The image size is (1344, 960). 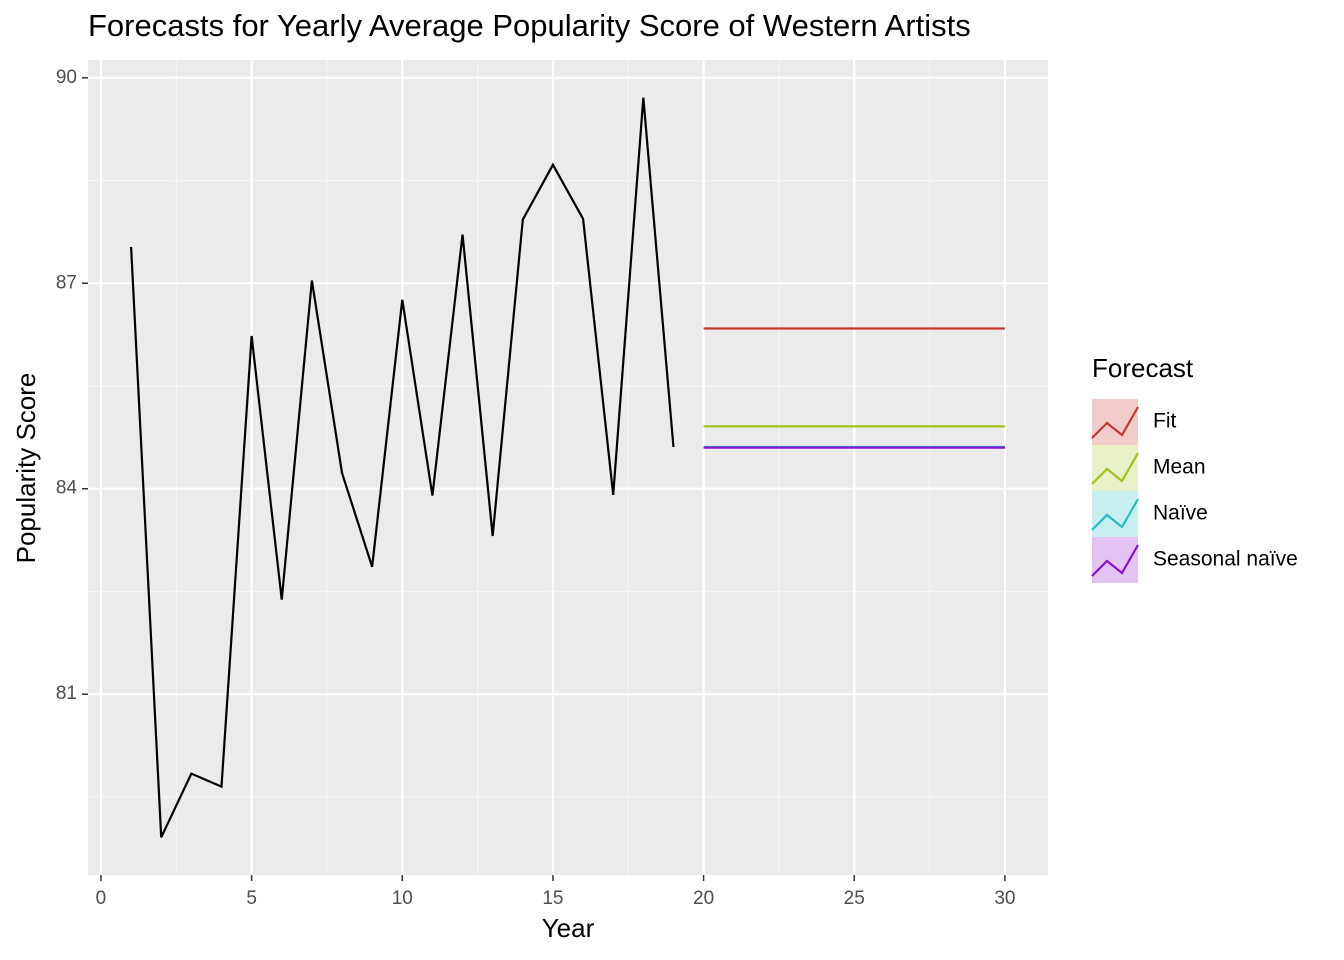 What do you see at coordinates (1179, 467) in the screenshot?
I see `legend-label: Mean` at bounding box center [1179, 467].